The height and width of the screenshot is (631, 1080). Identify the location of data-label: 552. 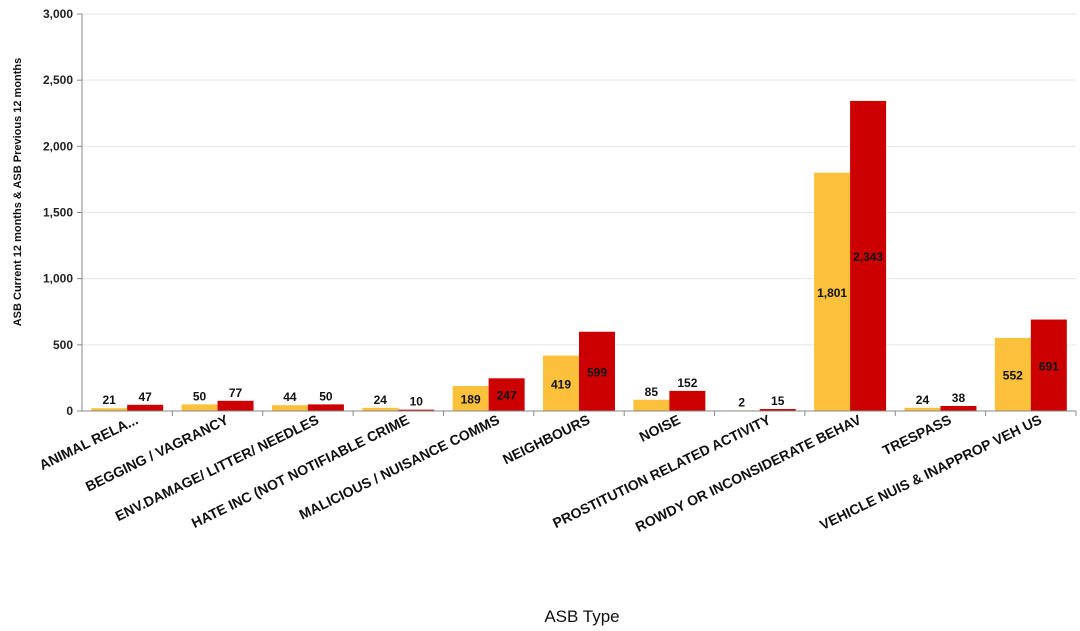
(1013, 375).